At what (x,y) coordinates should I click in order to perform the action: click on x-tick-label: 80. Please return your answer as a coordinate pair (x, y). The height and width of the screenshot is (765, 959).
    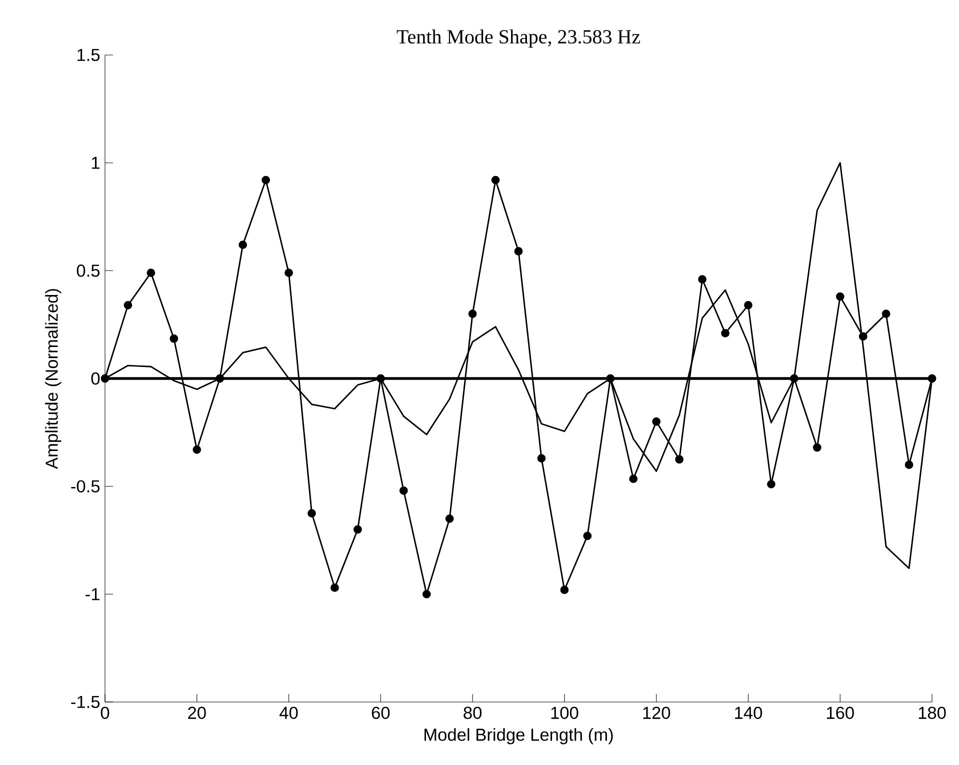
    Looking at the image, I should click on (473, 712).